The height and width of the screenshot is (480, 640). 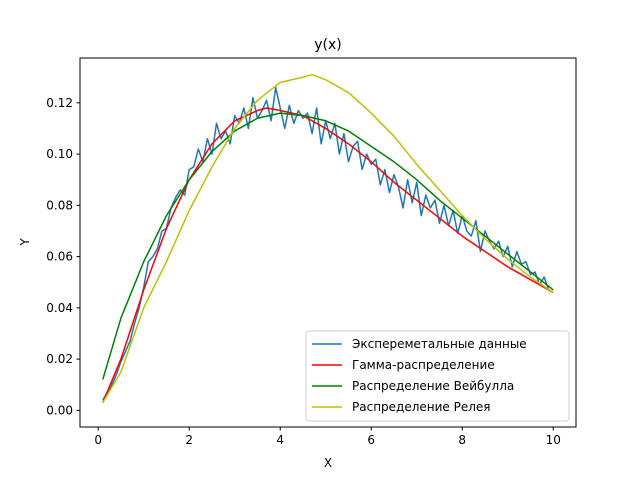 What do you see at coordinates (59, 308) in the screenshot?
I see `y-tick-label: 0.04` at bounding box center [59, 308].